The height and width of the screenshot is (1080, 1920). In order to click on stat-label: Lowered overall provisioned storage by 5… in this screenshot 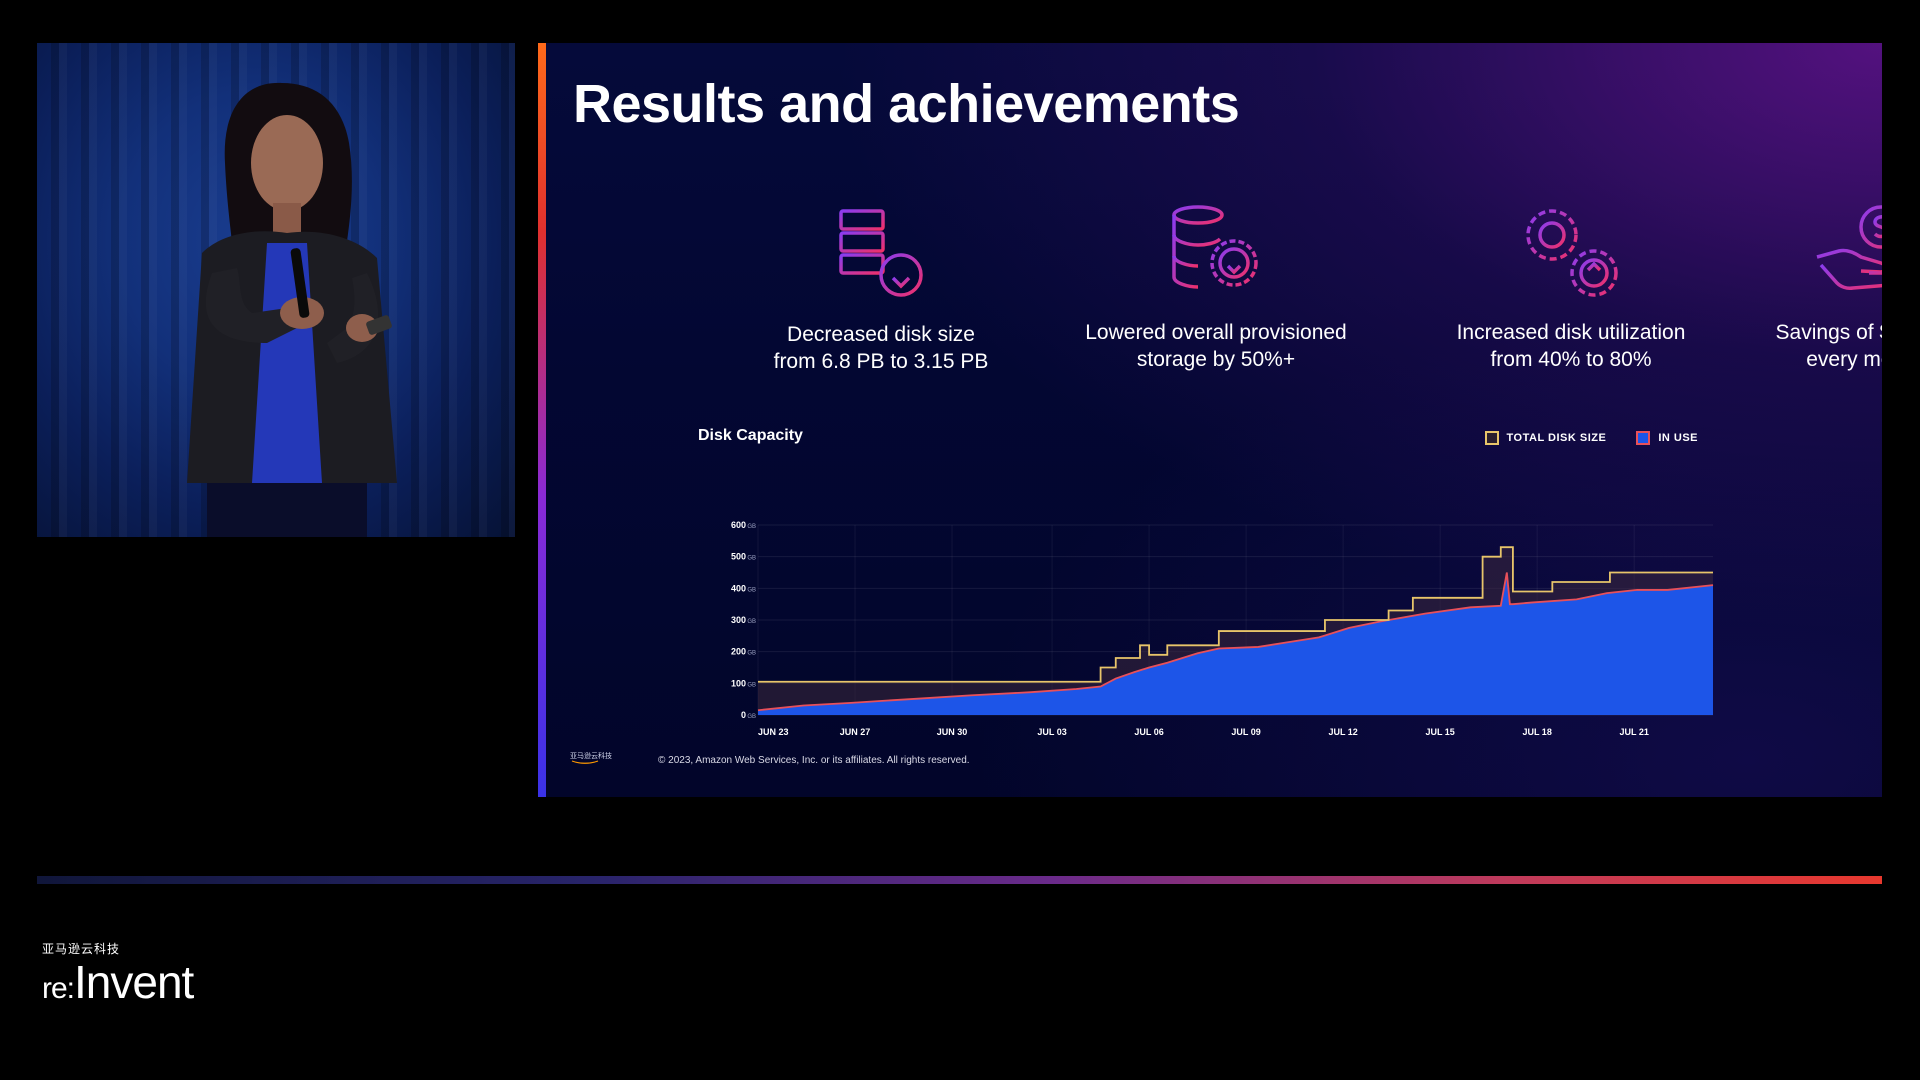, I will do `click(1216, 346)`.